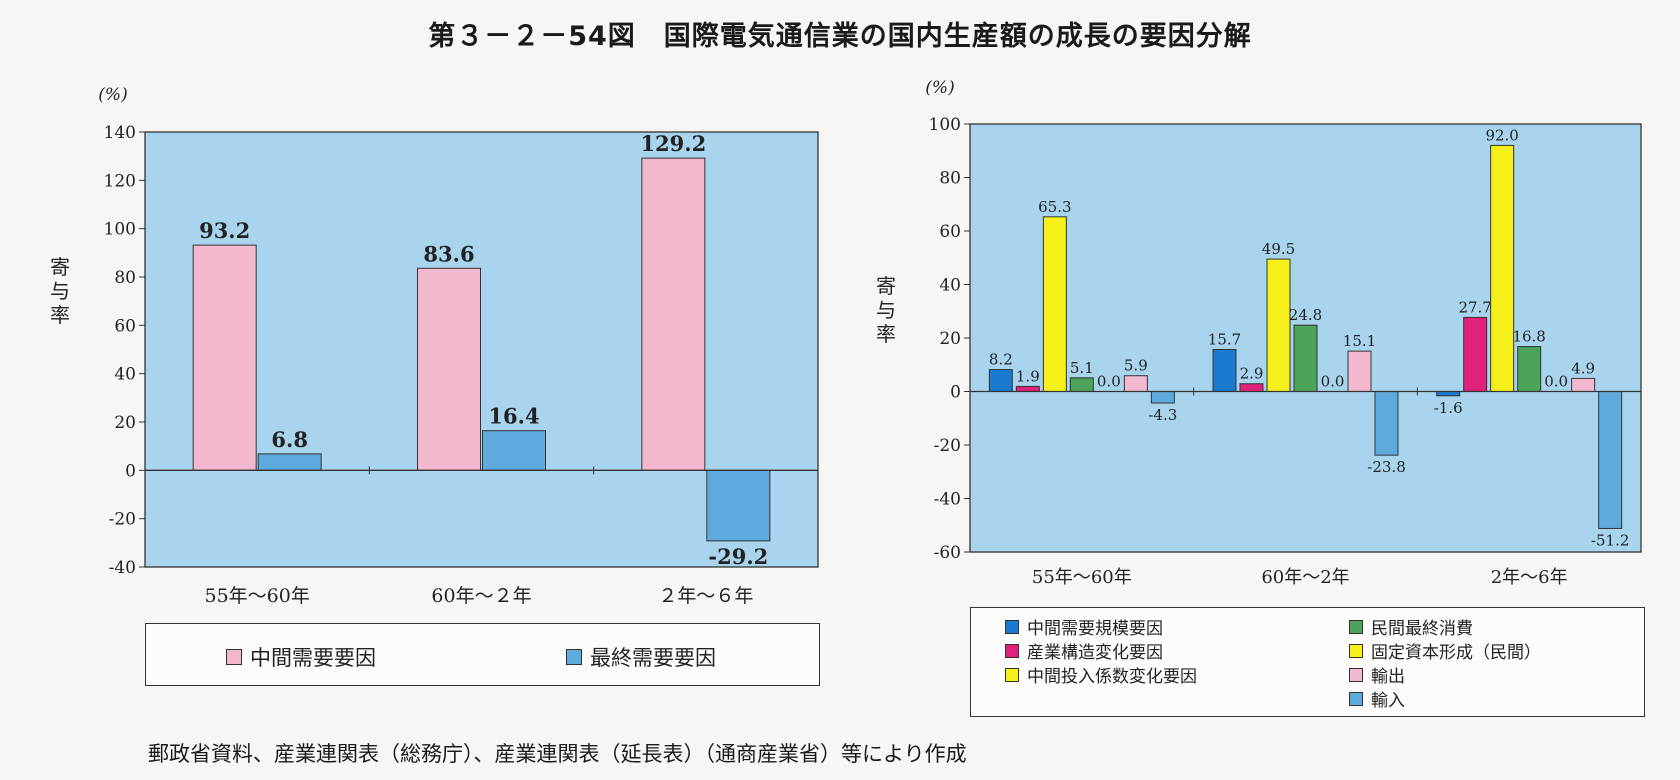 The image size is (1680, 780). I want to click on data-label: 92.0, so click(1501, 135).